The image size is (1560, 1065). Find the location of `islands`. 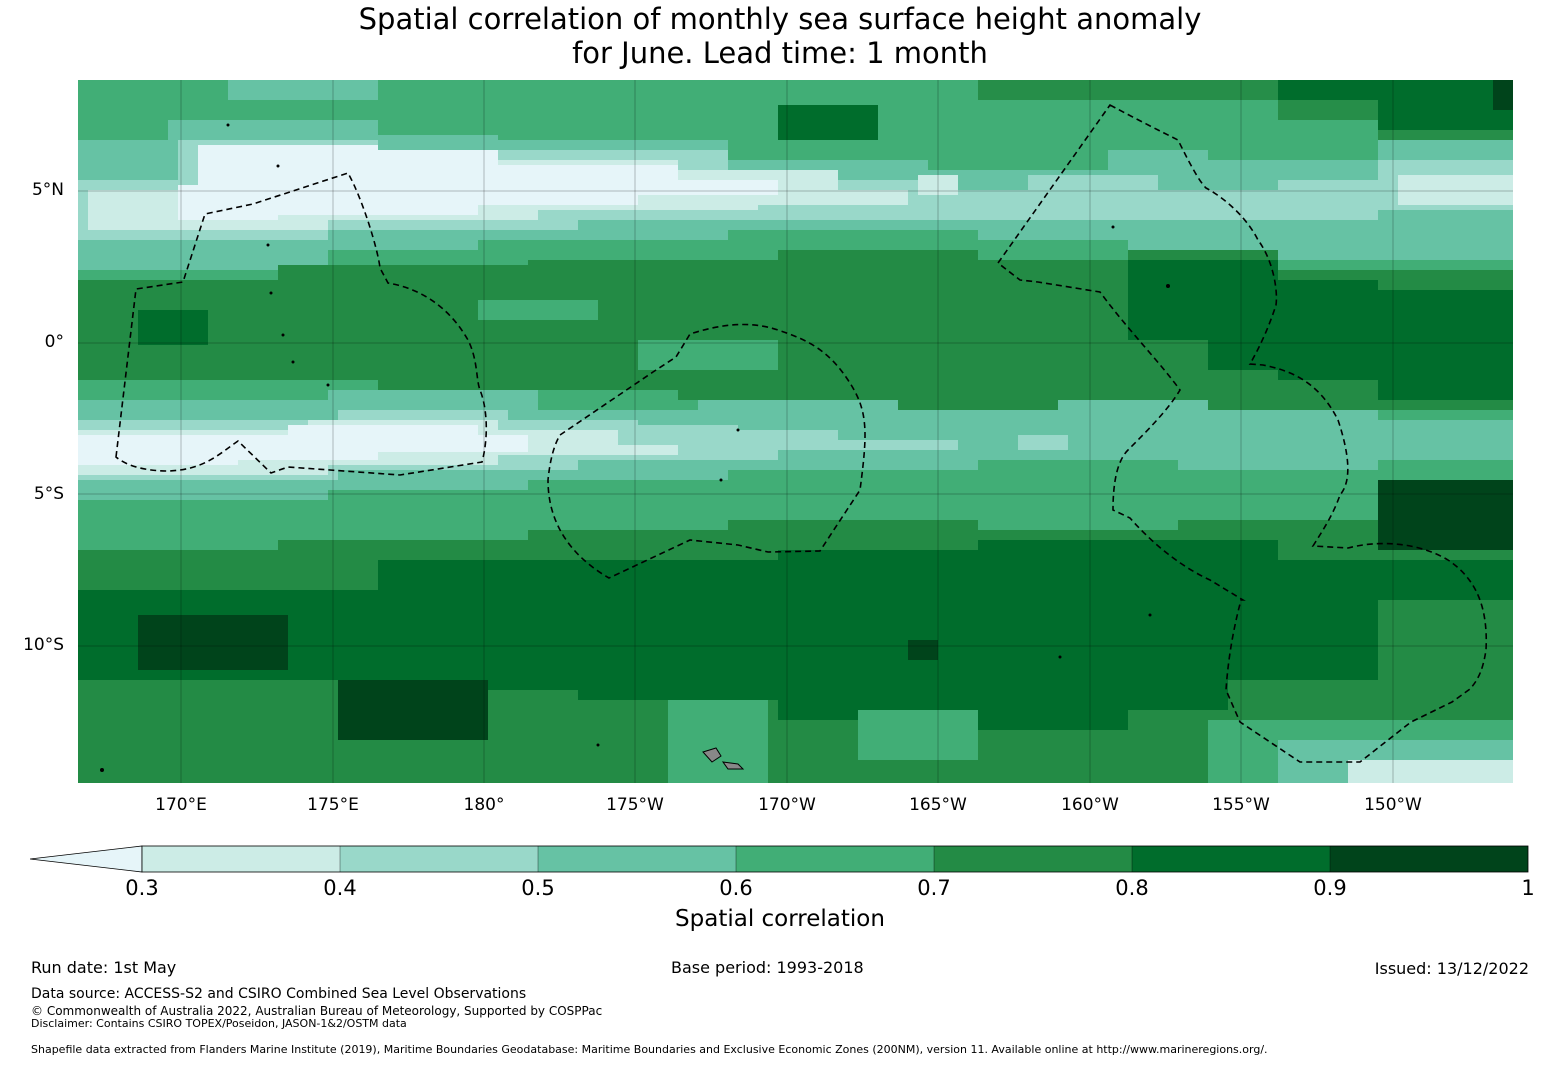

islands is located at coordinates (723, 758).